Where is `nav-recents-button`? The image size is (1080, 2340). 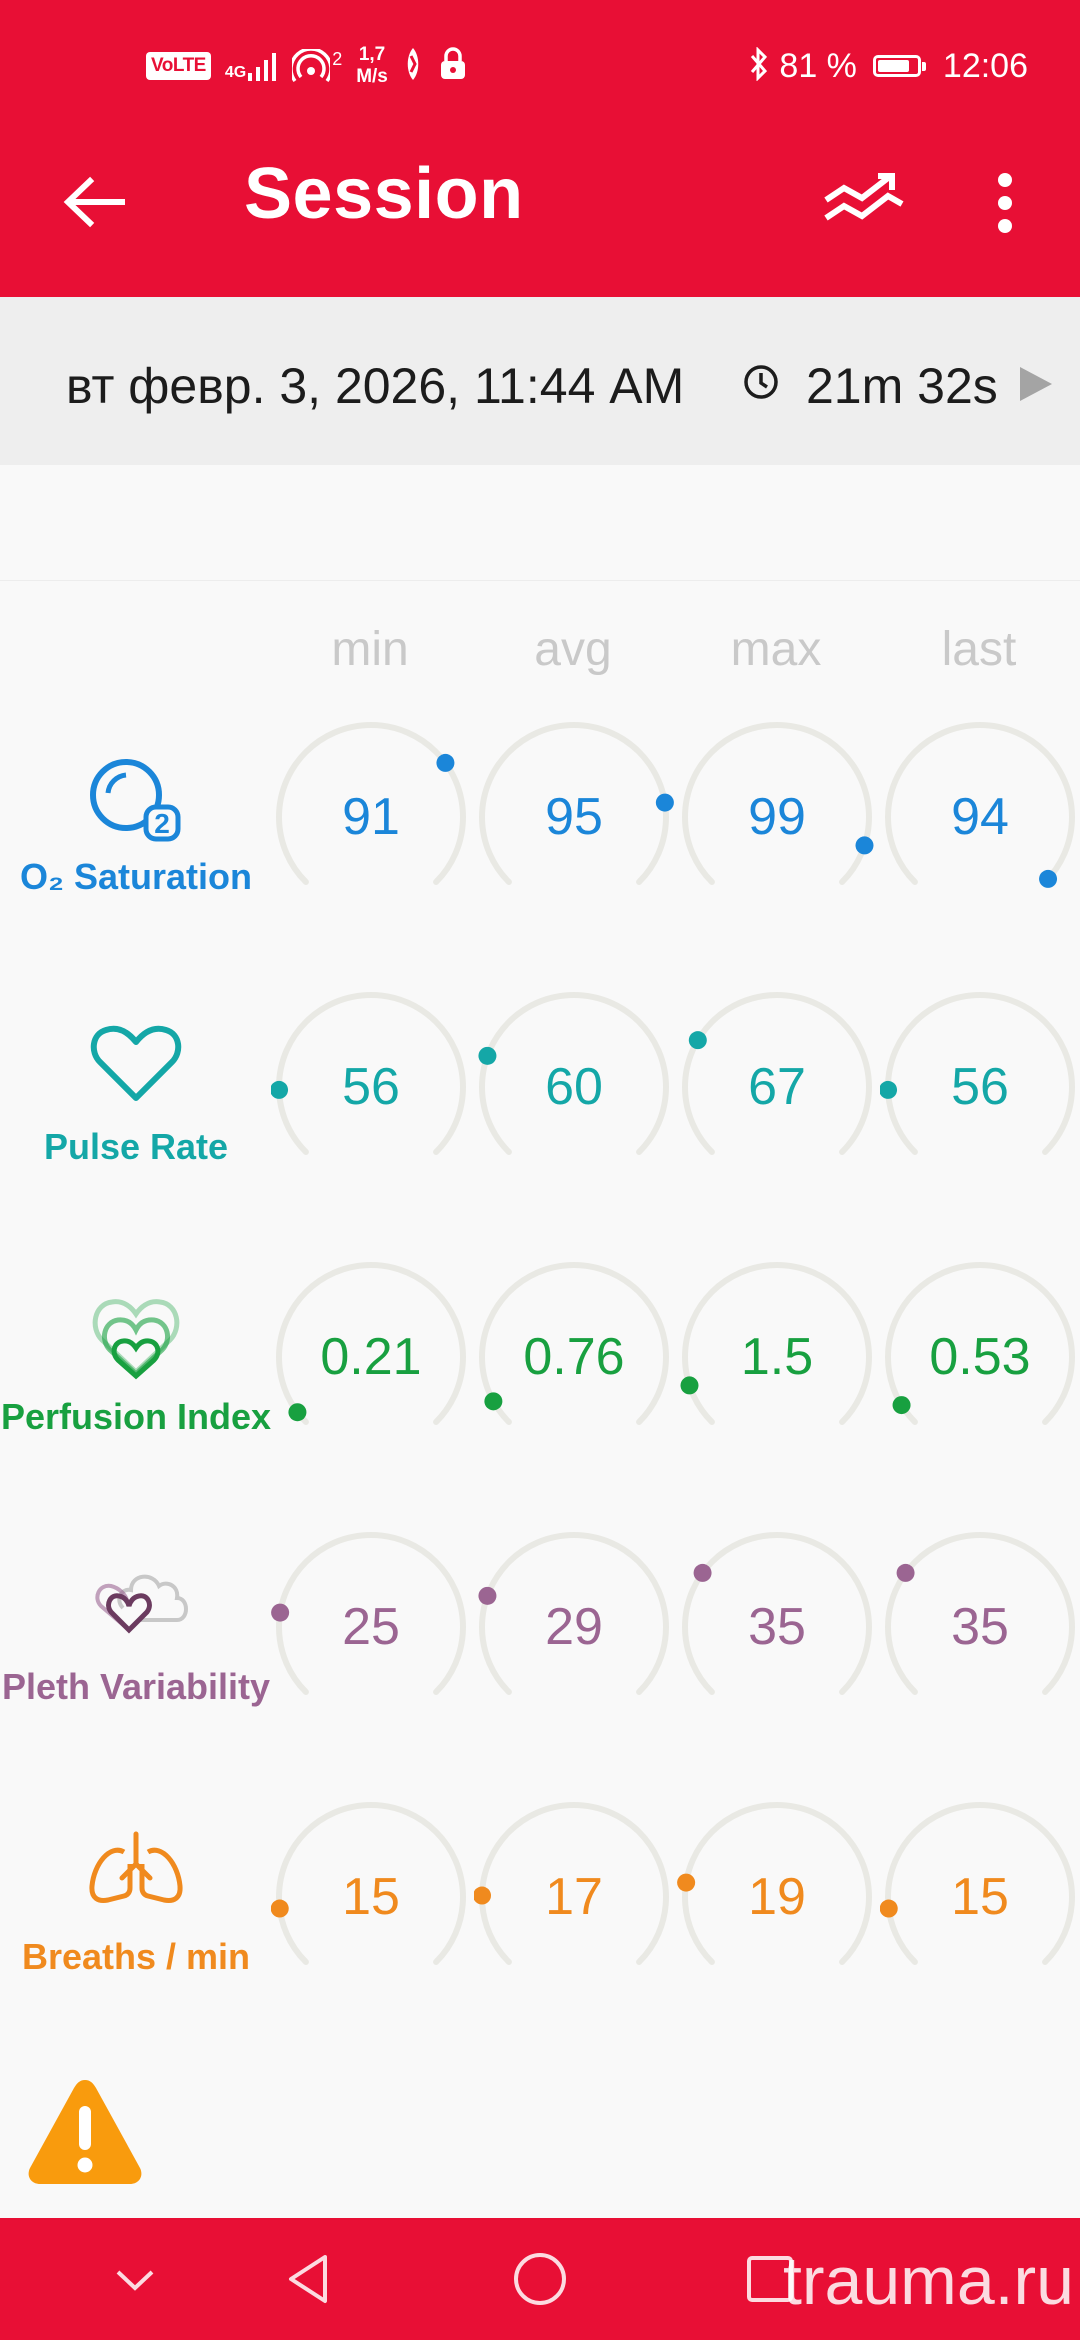
nav-recents-button is located at coordinates (770, 2279).